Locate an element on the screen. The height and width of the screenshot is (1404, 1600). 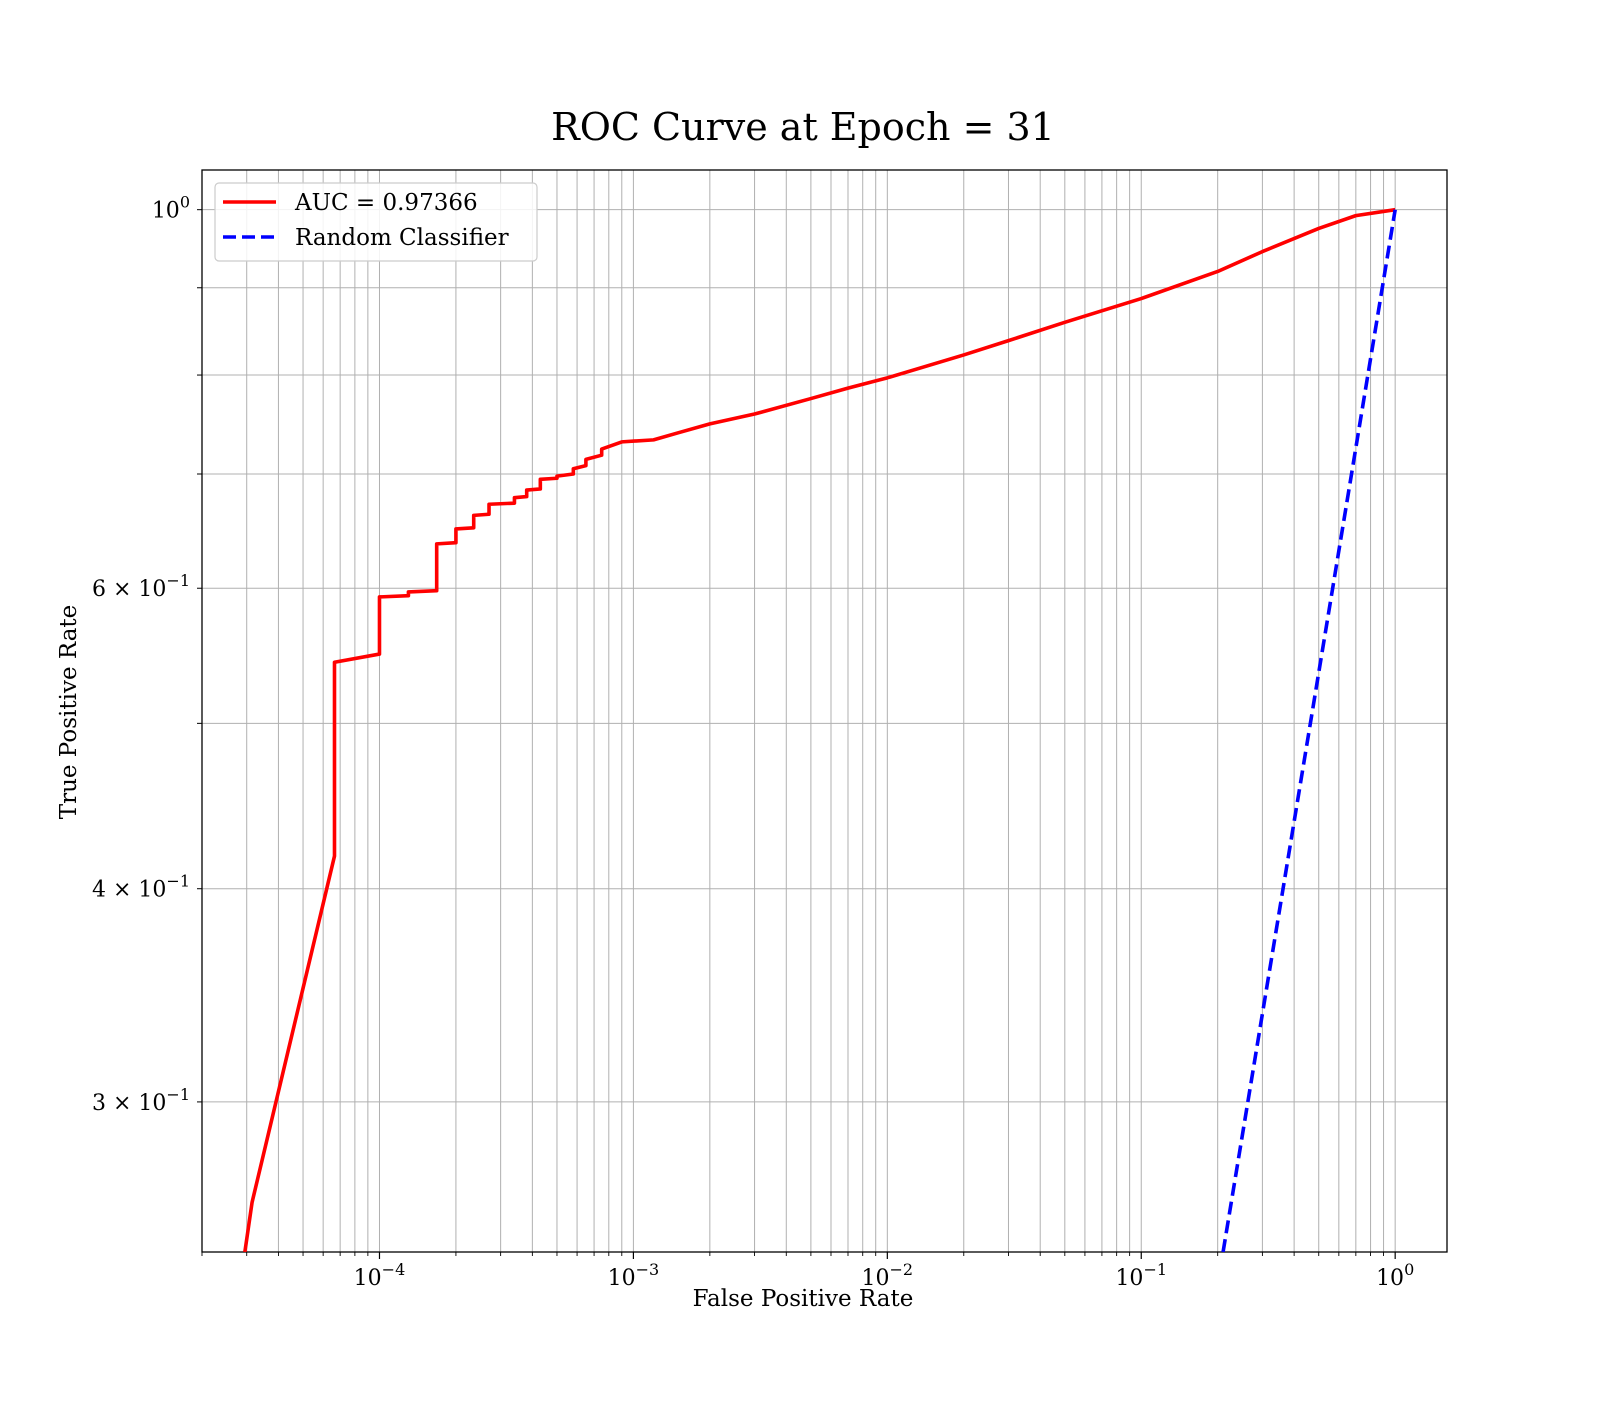
random-classifier-line is located at coordinates (1309, 730).